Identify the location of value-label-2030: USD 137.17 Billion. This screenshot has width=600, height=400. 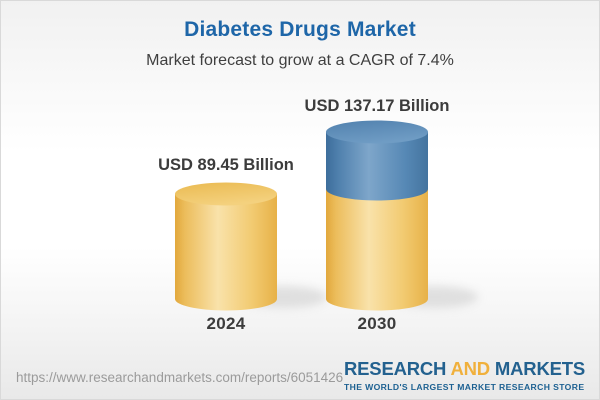
(377, 106).